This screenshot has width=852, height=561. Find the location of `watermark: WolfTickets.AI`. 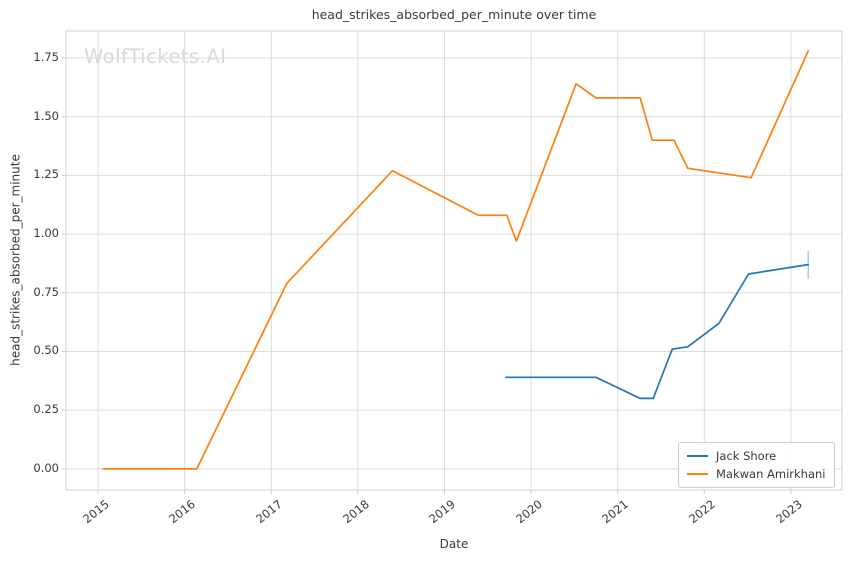

watermark: WolfTickets.AI is located at coordinates (155, 56).